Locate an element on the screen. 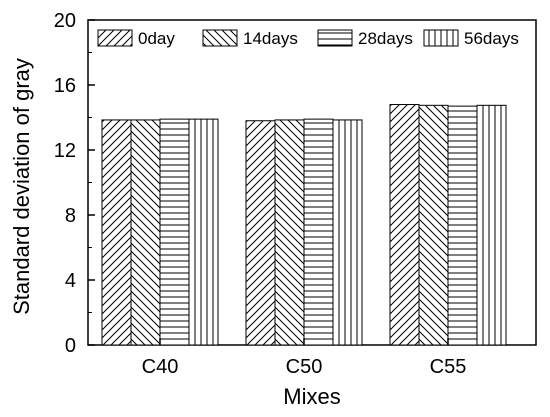  y-tick-label: 16 is located at coordinates (65, 86).